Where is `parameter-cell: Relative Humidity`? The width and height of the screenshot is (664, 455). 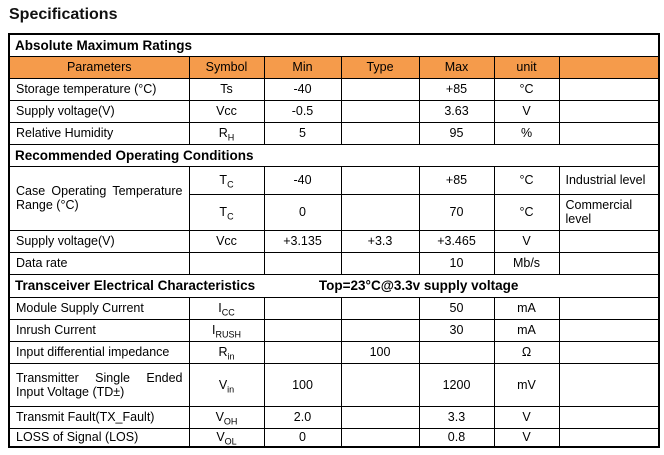
parameter-cell: Relative Humidity is located at coordinates (99, 133).